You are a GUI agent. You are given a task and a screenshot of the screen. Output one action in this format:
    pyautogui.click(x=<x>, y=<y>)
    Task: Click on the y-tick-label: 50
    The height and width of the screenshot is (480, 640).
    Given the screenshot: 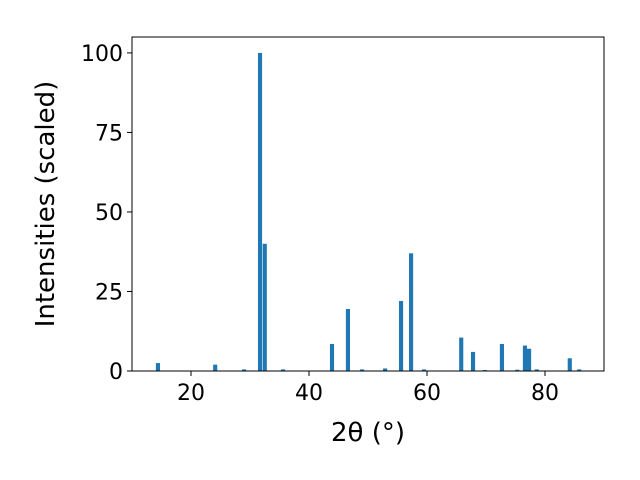 What is the action you would take?
    pyautogui.click(x=109, y=213)
    